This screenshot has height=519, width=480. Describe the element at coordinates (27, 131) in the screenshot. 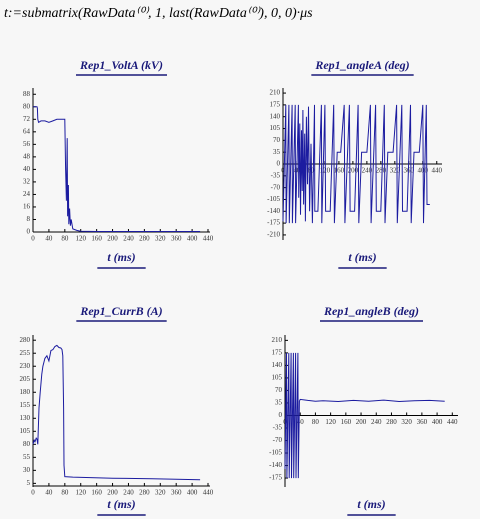

I see `y-tick-label: 64` at that location.